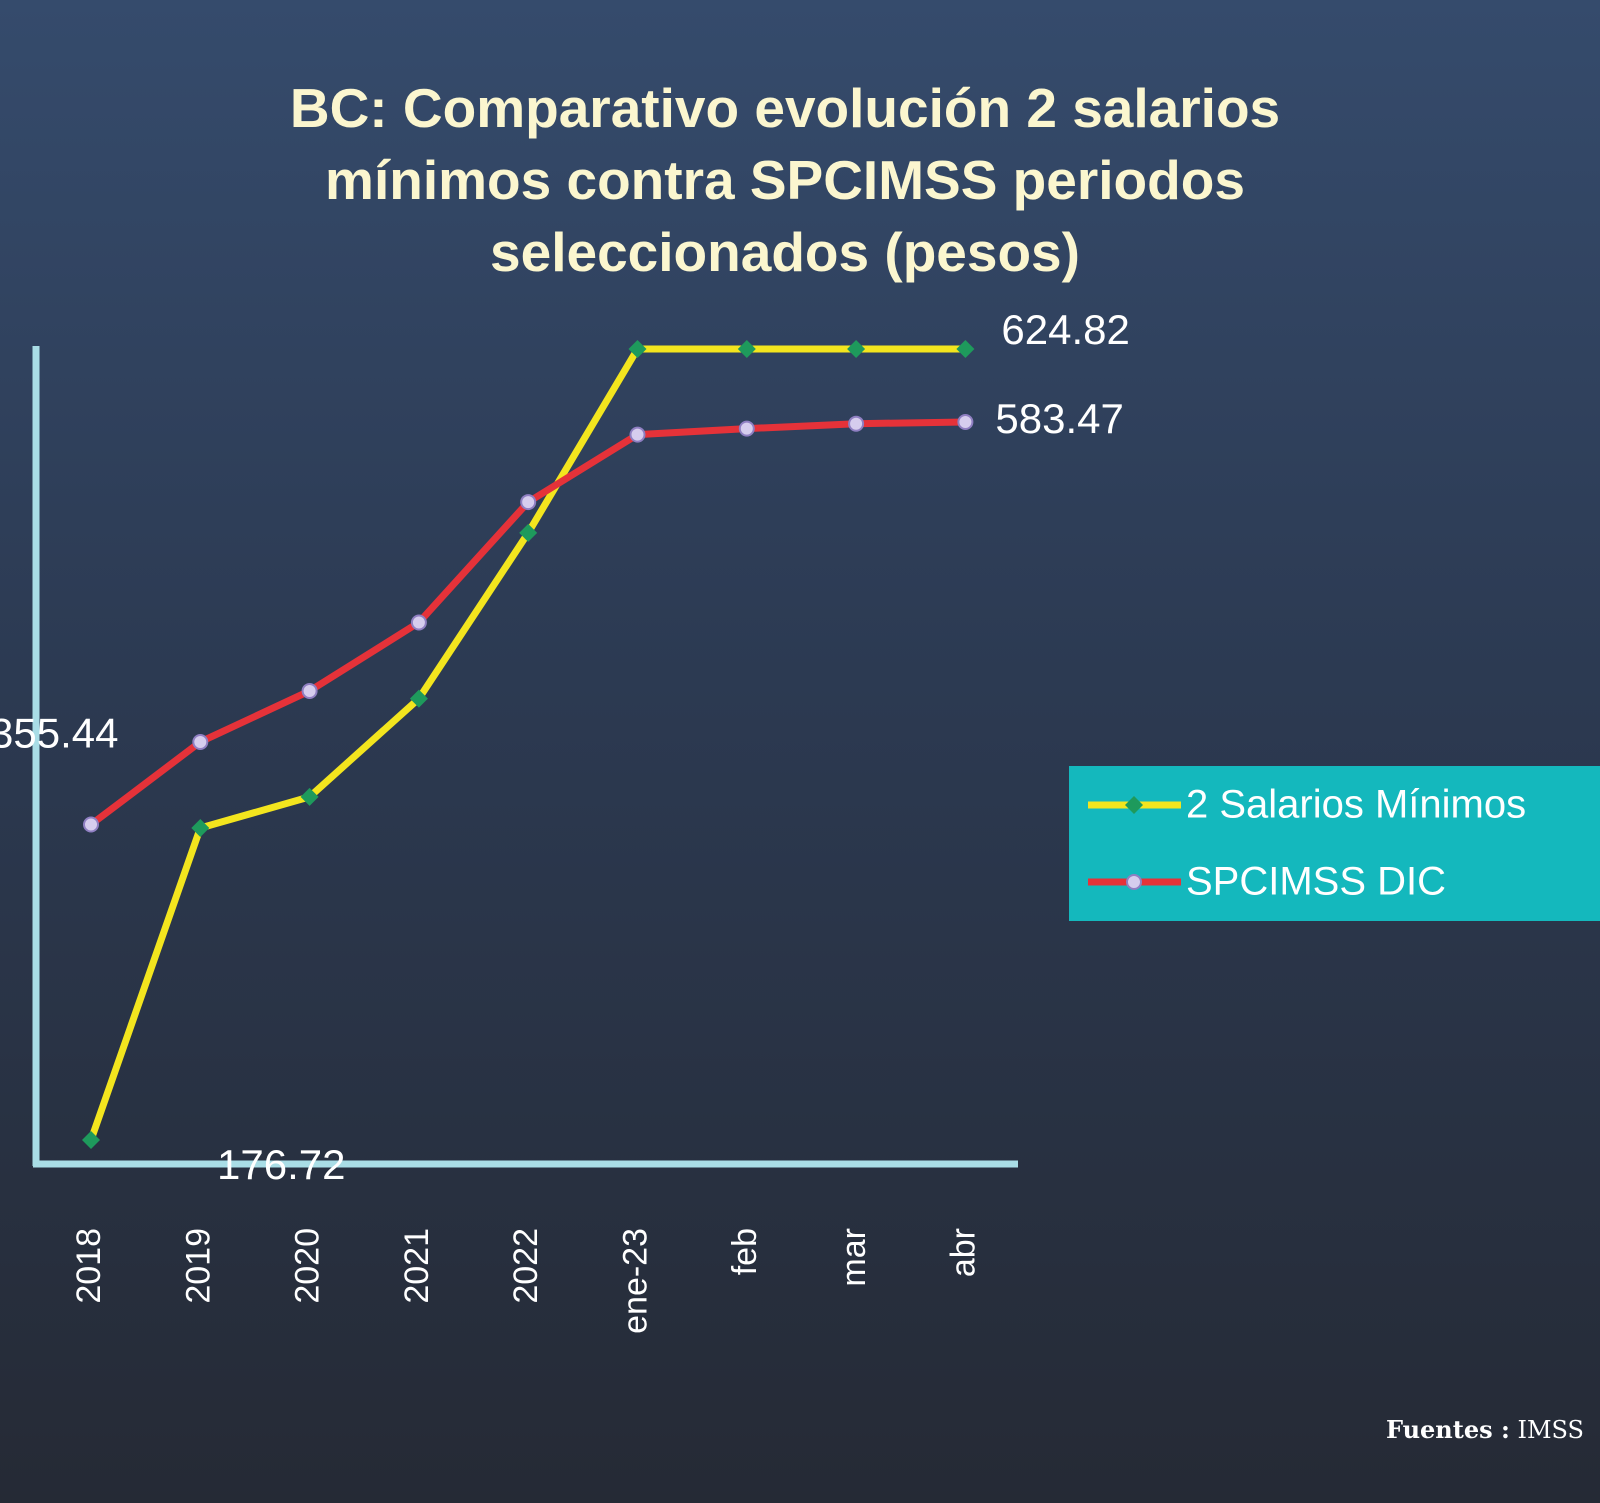 The image size is (1600, 1503). What do you see at coordinates (1356, 805) in the screenshot?
I see `legend-label: 2 Salarios Mínimos` at bounding box center [1356, 805].